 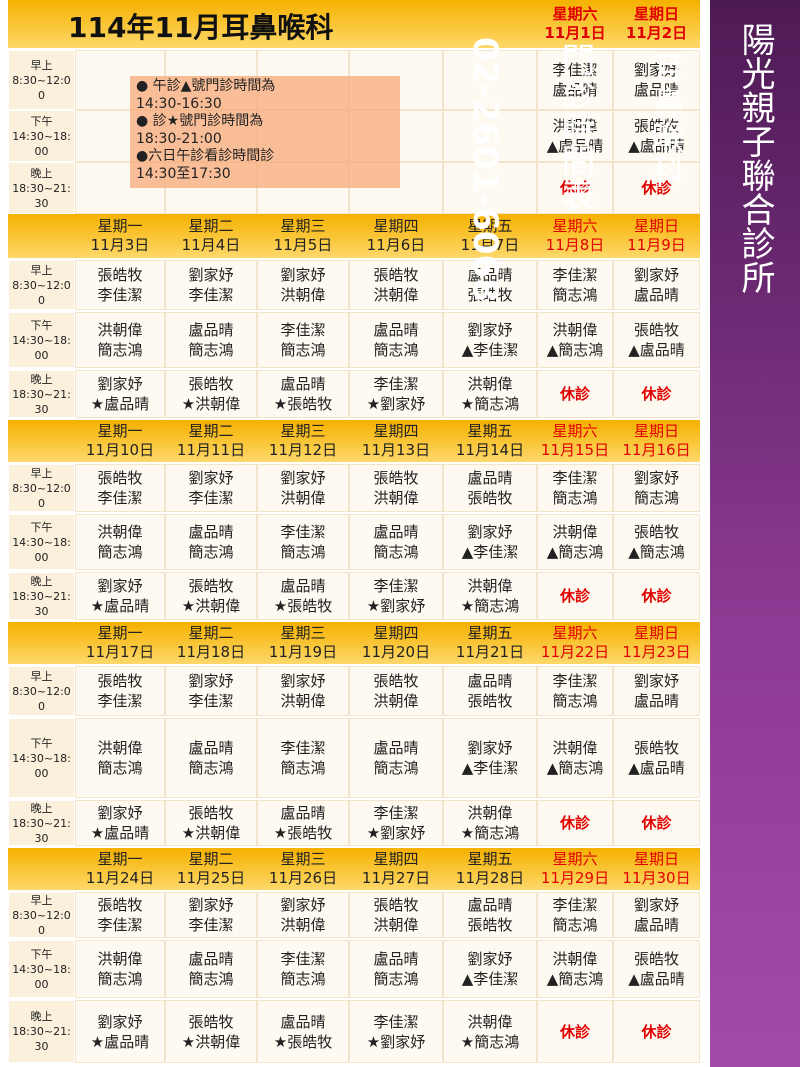 I want to click on date: 11月22日, so click(x=575, y=652).